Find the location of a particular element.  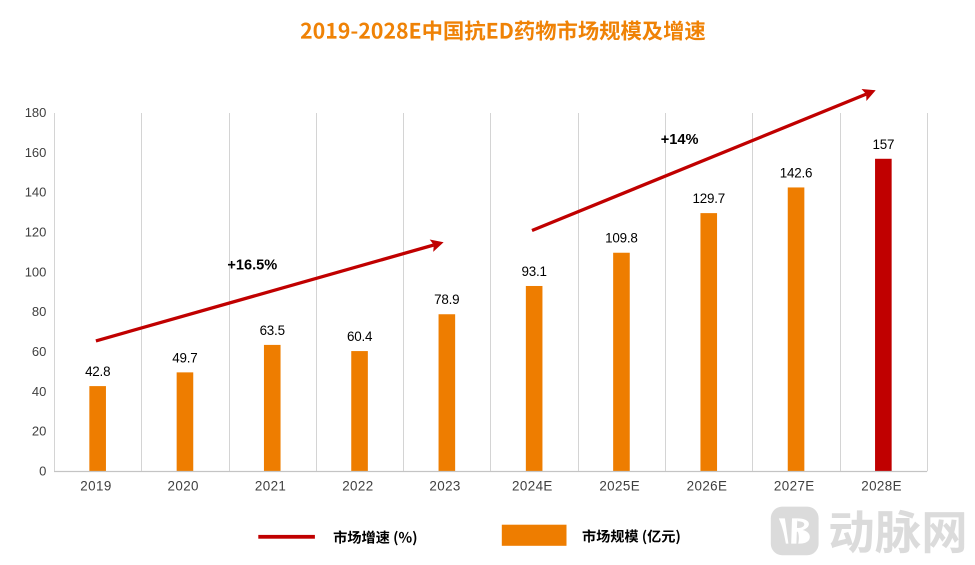

svg-text: 2026E is located at coordinates (707, 486).